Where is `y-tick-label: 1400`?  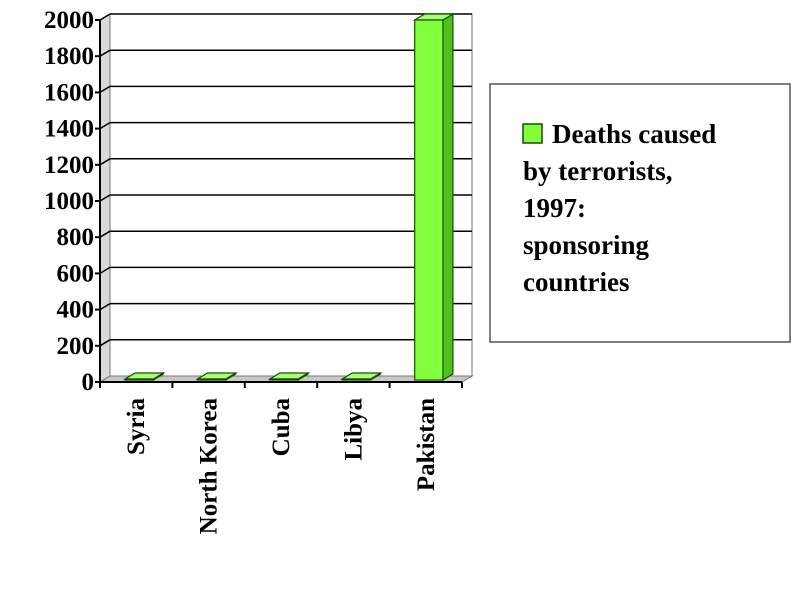
y-tick-label: 1400 is located at coordinates (69, 129).